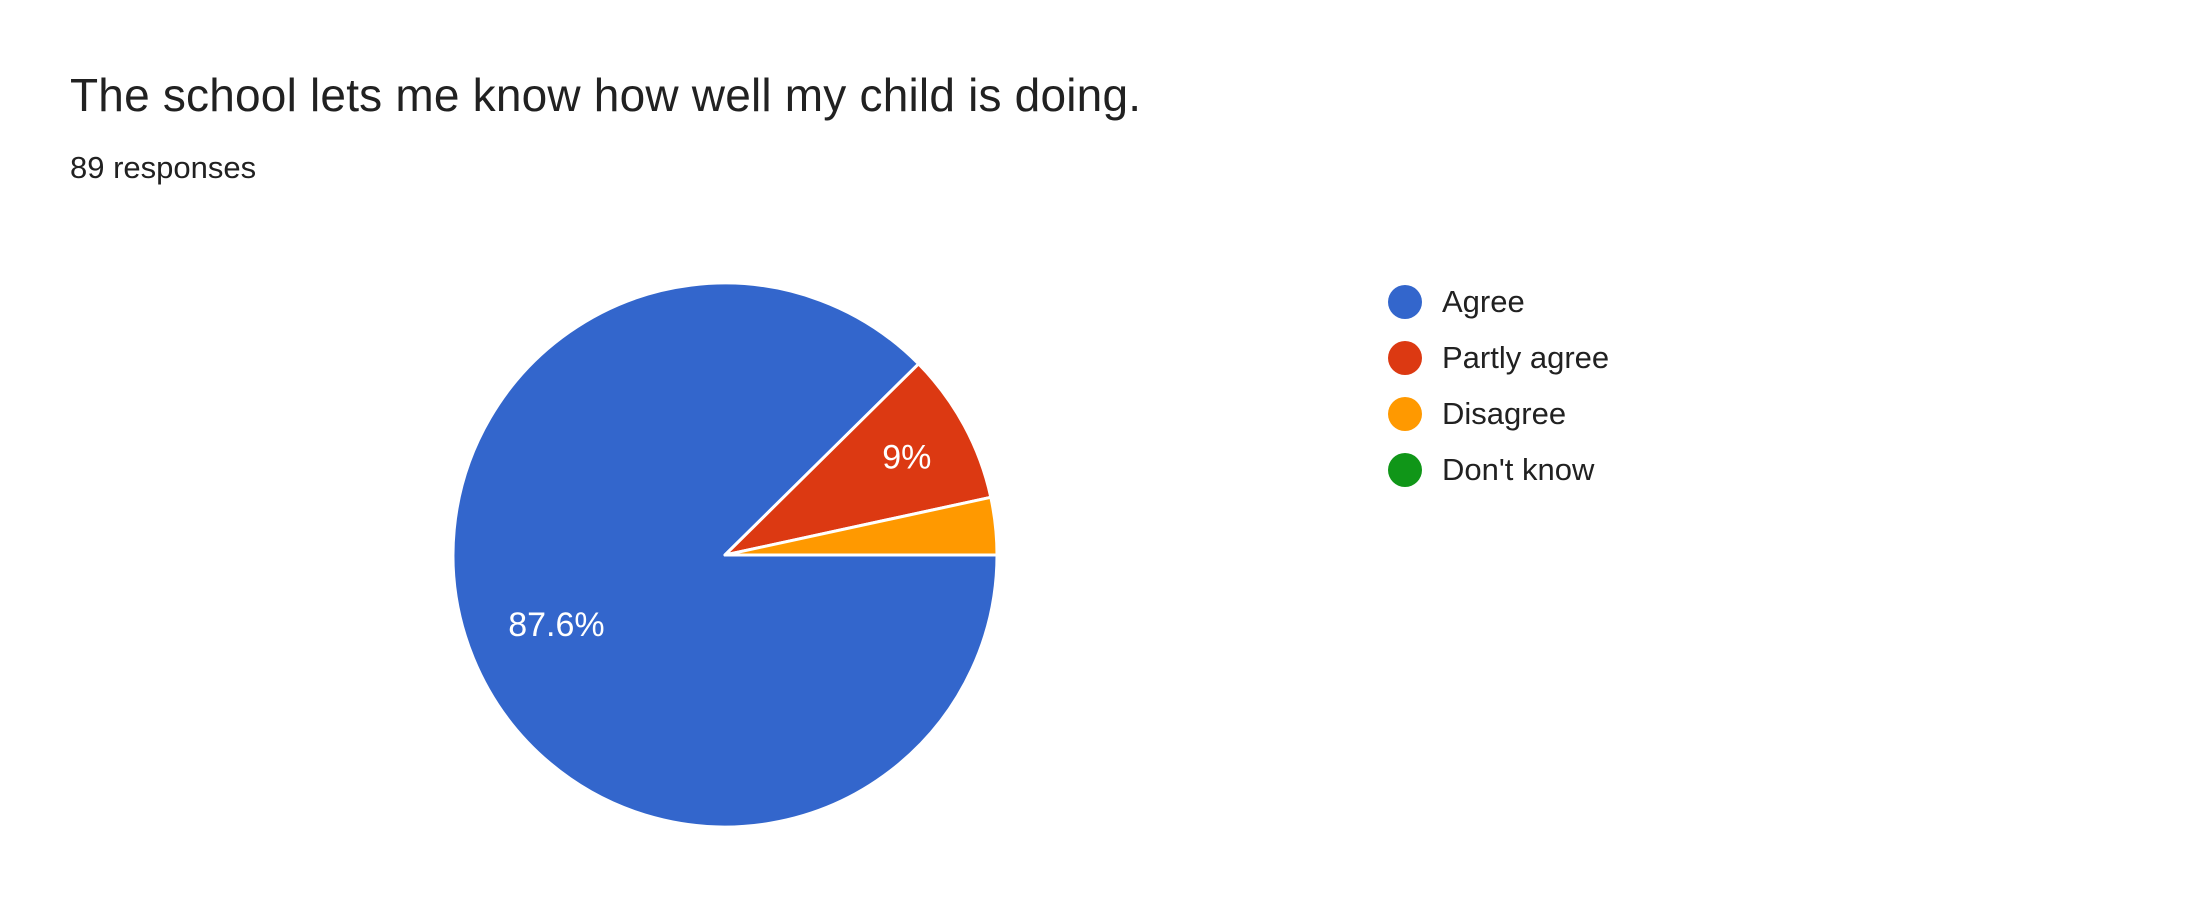  I want to click on legend-item-partly-agree: Partly agree, so click(1499, 357).